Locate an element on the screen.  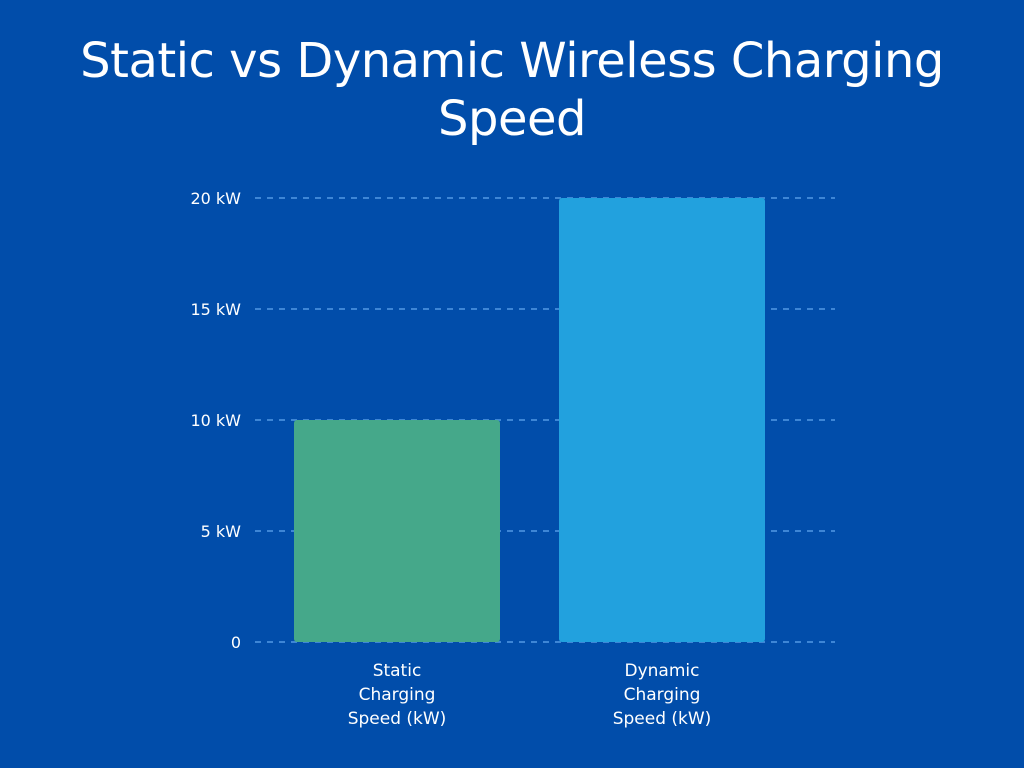
x-tick-label: Dynamic is located at coordinates (662, 671).